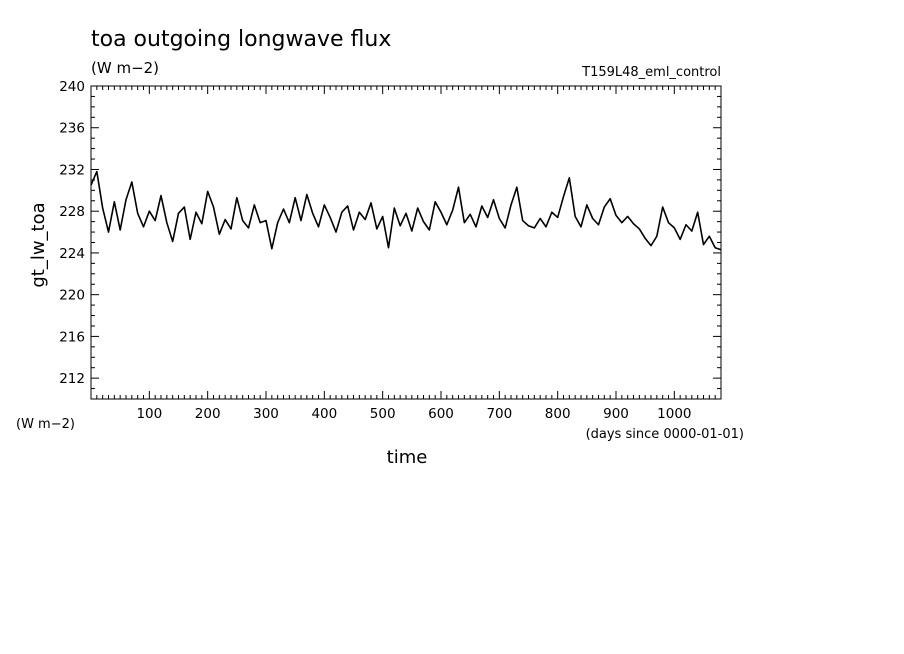 The image size is (904, 654). What do you see at coordinates (674, 414) in the screenshot?
I see `x-tick-label: 1000` at bounding box center [674, 414].